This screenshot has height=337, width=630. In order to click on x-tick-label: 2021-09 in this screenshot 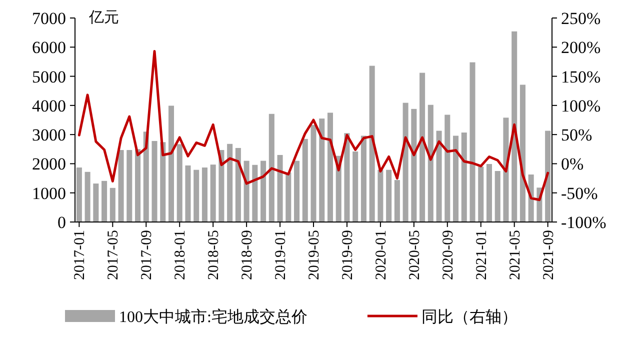, I will do `click(548, 255)`.